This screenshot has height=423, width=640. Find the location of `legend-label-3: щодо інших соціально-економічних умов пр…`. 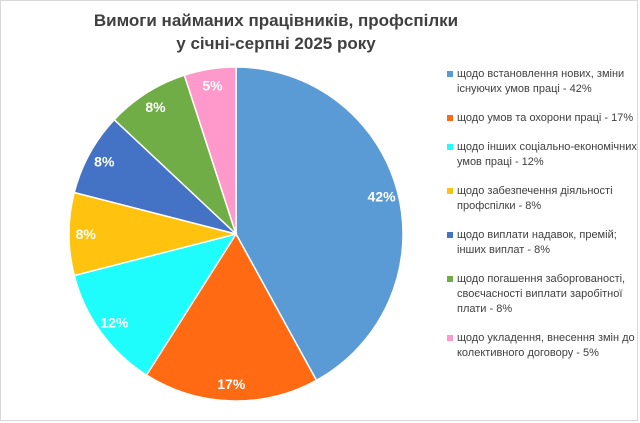

legend-label-3: щодо інших соціально-економічних умов пр… is located at coordinates (547, 154).